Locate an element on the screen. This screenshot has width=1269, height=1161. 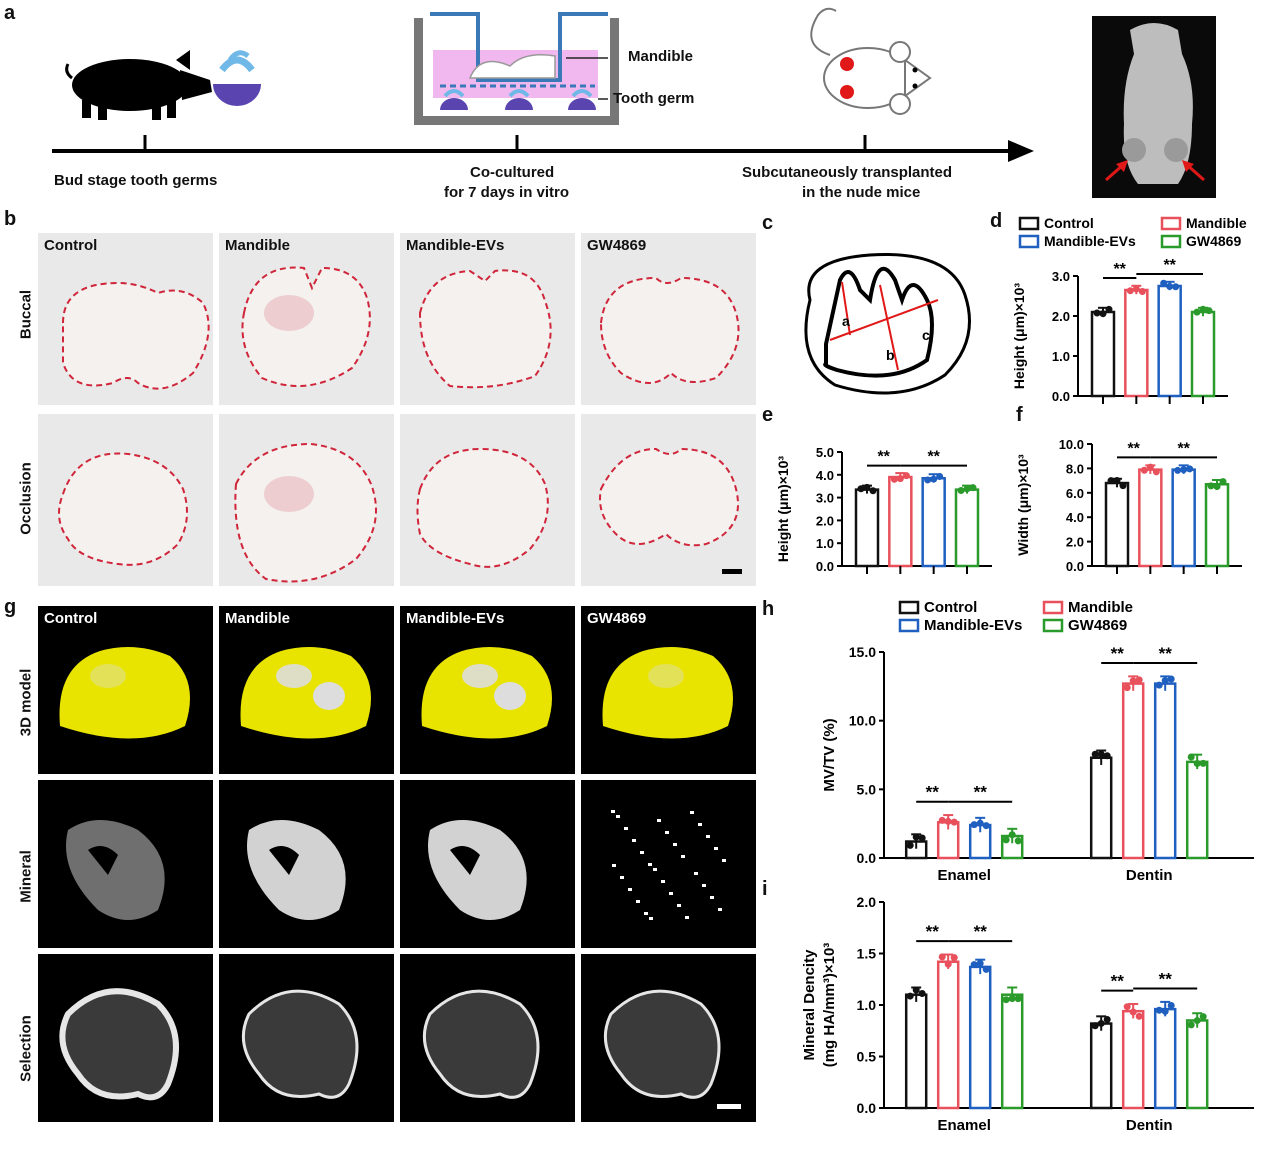
y-tick-label: 5.0 is located at coordinates (825, 452).